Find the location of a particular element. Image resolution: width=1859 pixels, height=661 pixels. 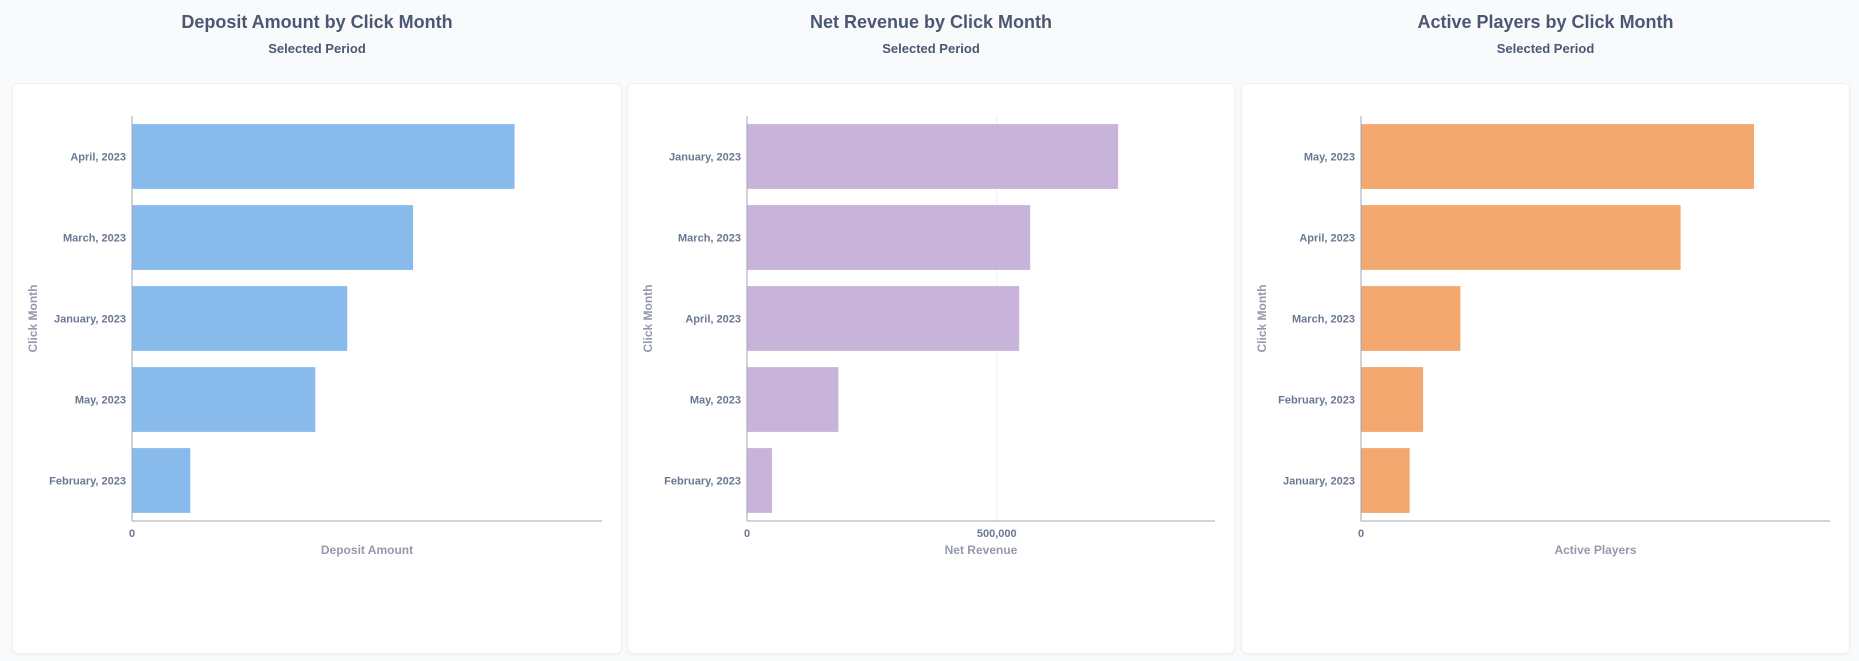

chart-title: Active Players by Click Month is located at coordinates (1545, 22).